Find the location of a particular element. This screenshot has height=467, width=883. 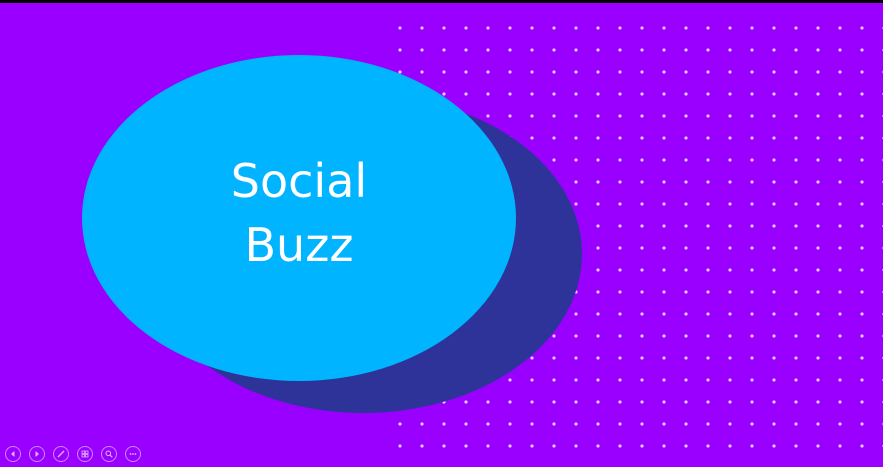

pen-icon is located at coordinates (61, 454).